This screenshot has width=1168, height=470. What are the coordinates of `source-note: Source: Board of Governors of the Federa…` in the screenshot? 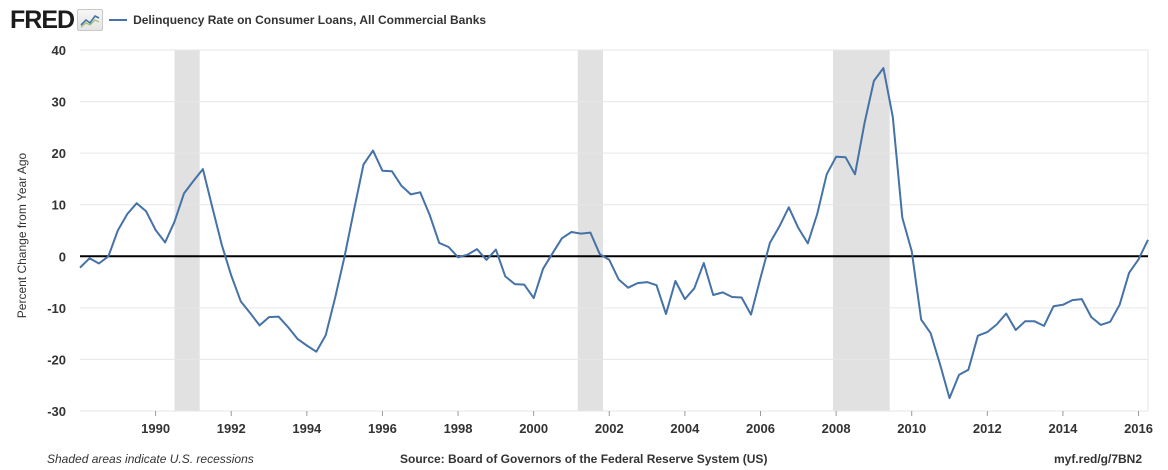 It's located at (584, 459).